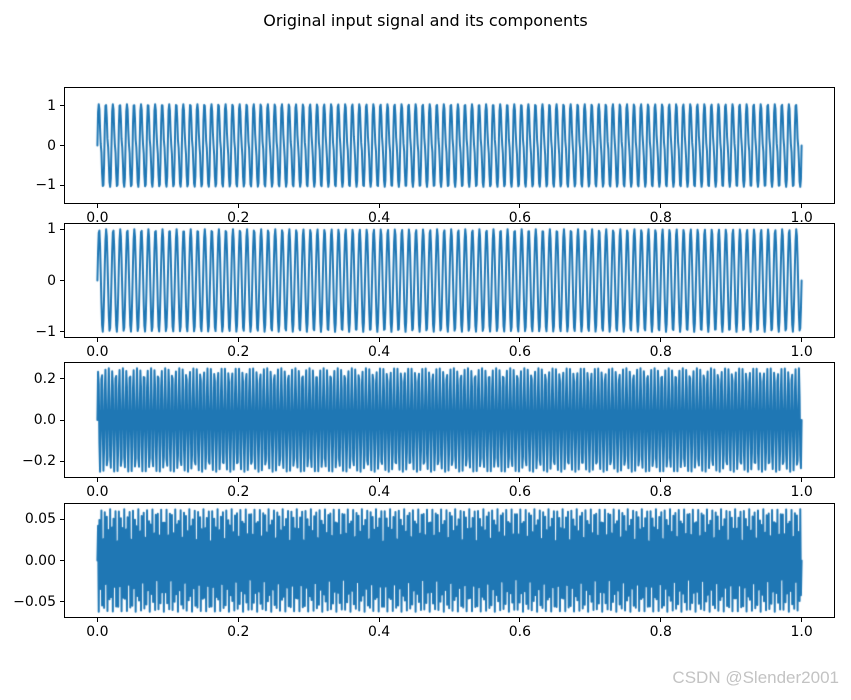 The image size is (851, 700). I want to click on component-2-waveform, so click(449, 420).